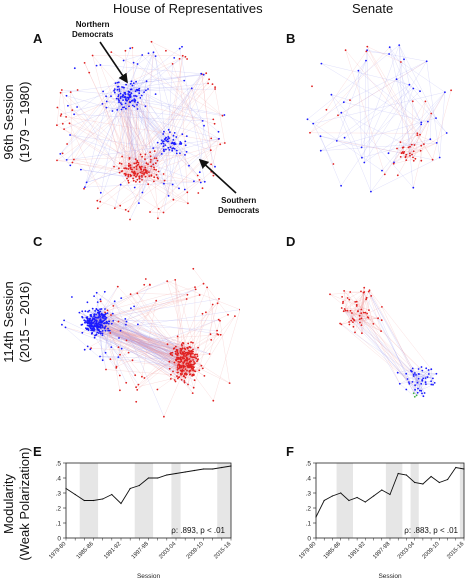 The width and height of the screenshot is (472, 584). I want to click on panel-letter-b: B, so click(291, 38).